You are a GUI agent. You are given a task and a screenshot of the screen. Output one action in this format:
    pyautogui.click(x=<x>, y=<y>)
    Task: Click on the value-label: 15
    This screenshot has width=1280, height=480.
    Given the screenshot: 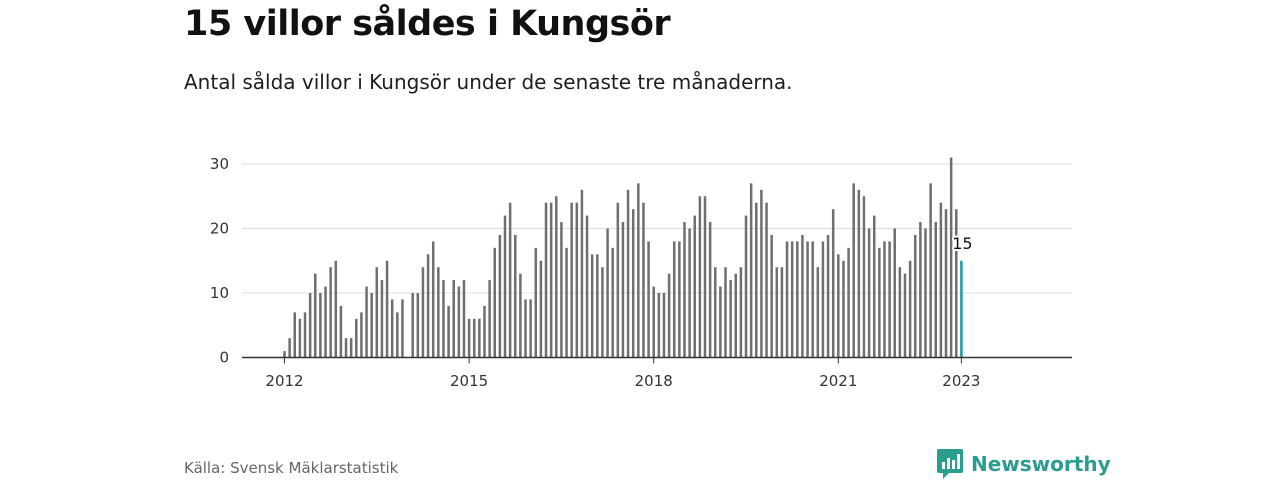 What is the action you would take?
    pyautogui.click(x=962, y=243)
    